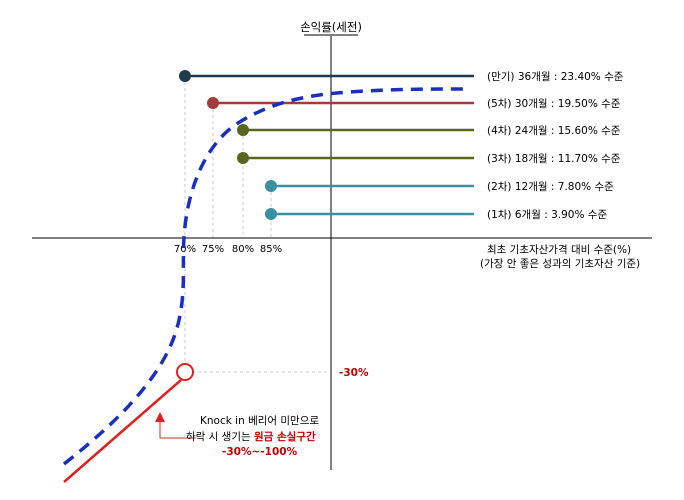  What do you see at coordinates (331, 27) in the screenshot?
I see `y-axis-label: 손익률(세전)` at bounding box center [331, 27].